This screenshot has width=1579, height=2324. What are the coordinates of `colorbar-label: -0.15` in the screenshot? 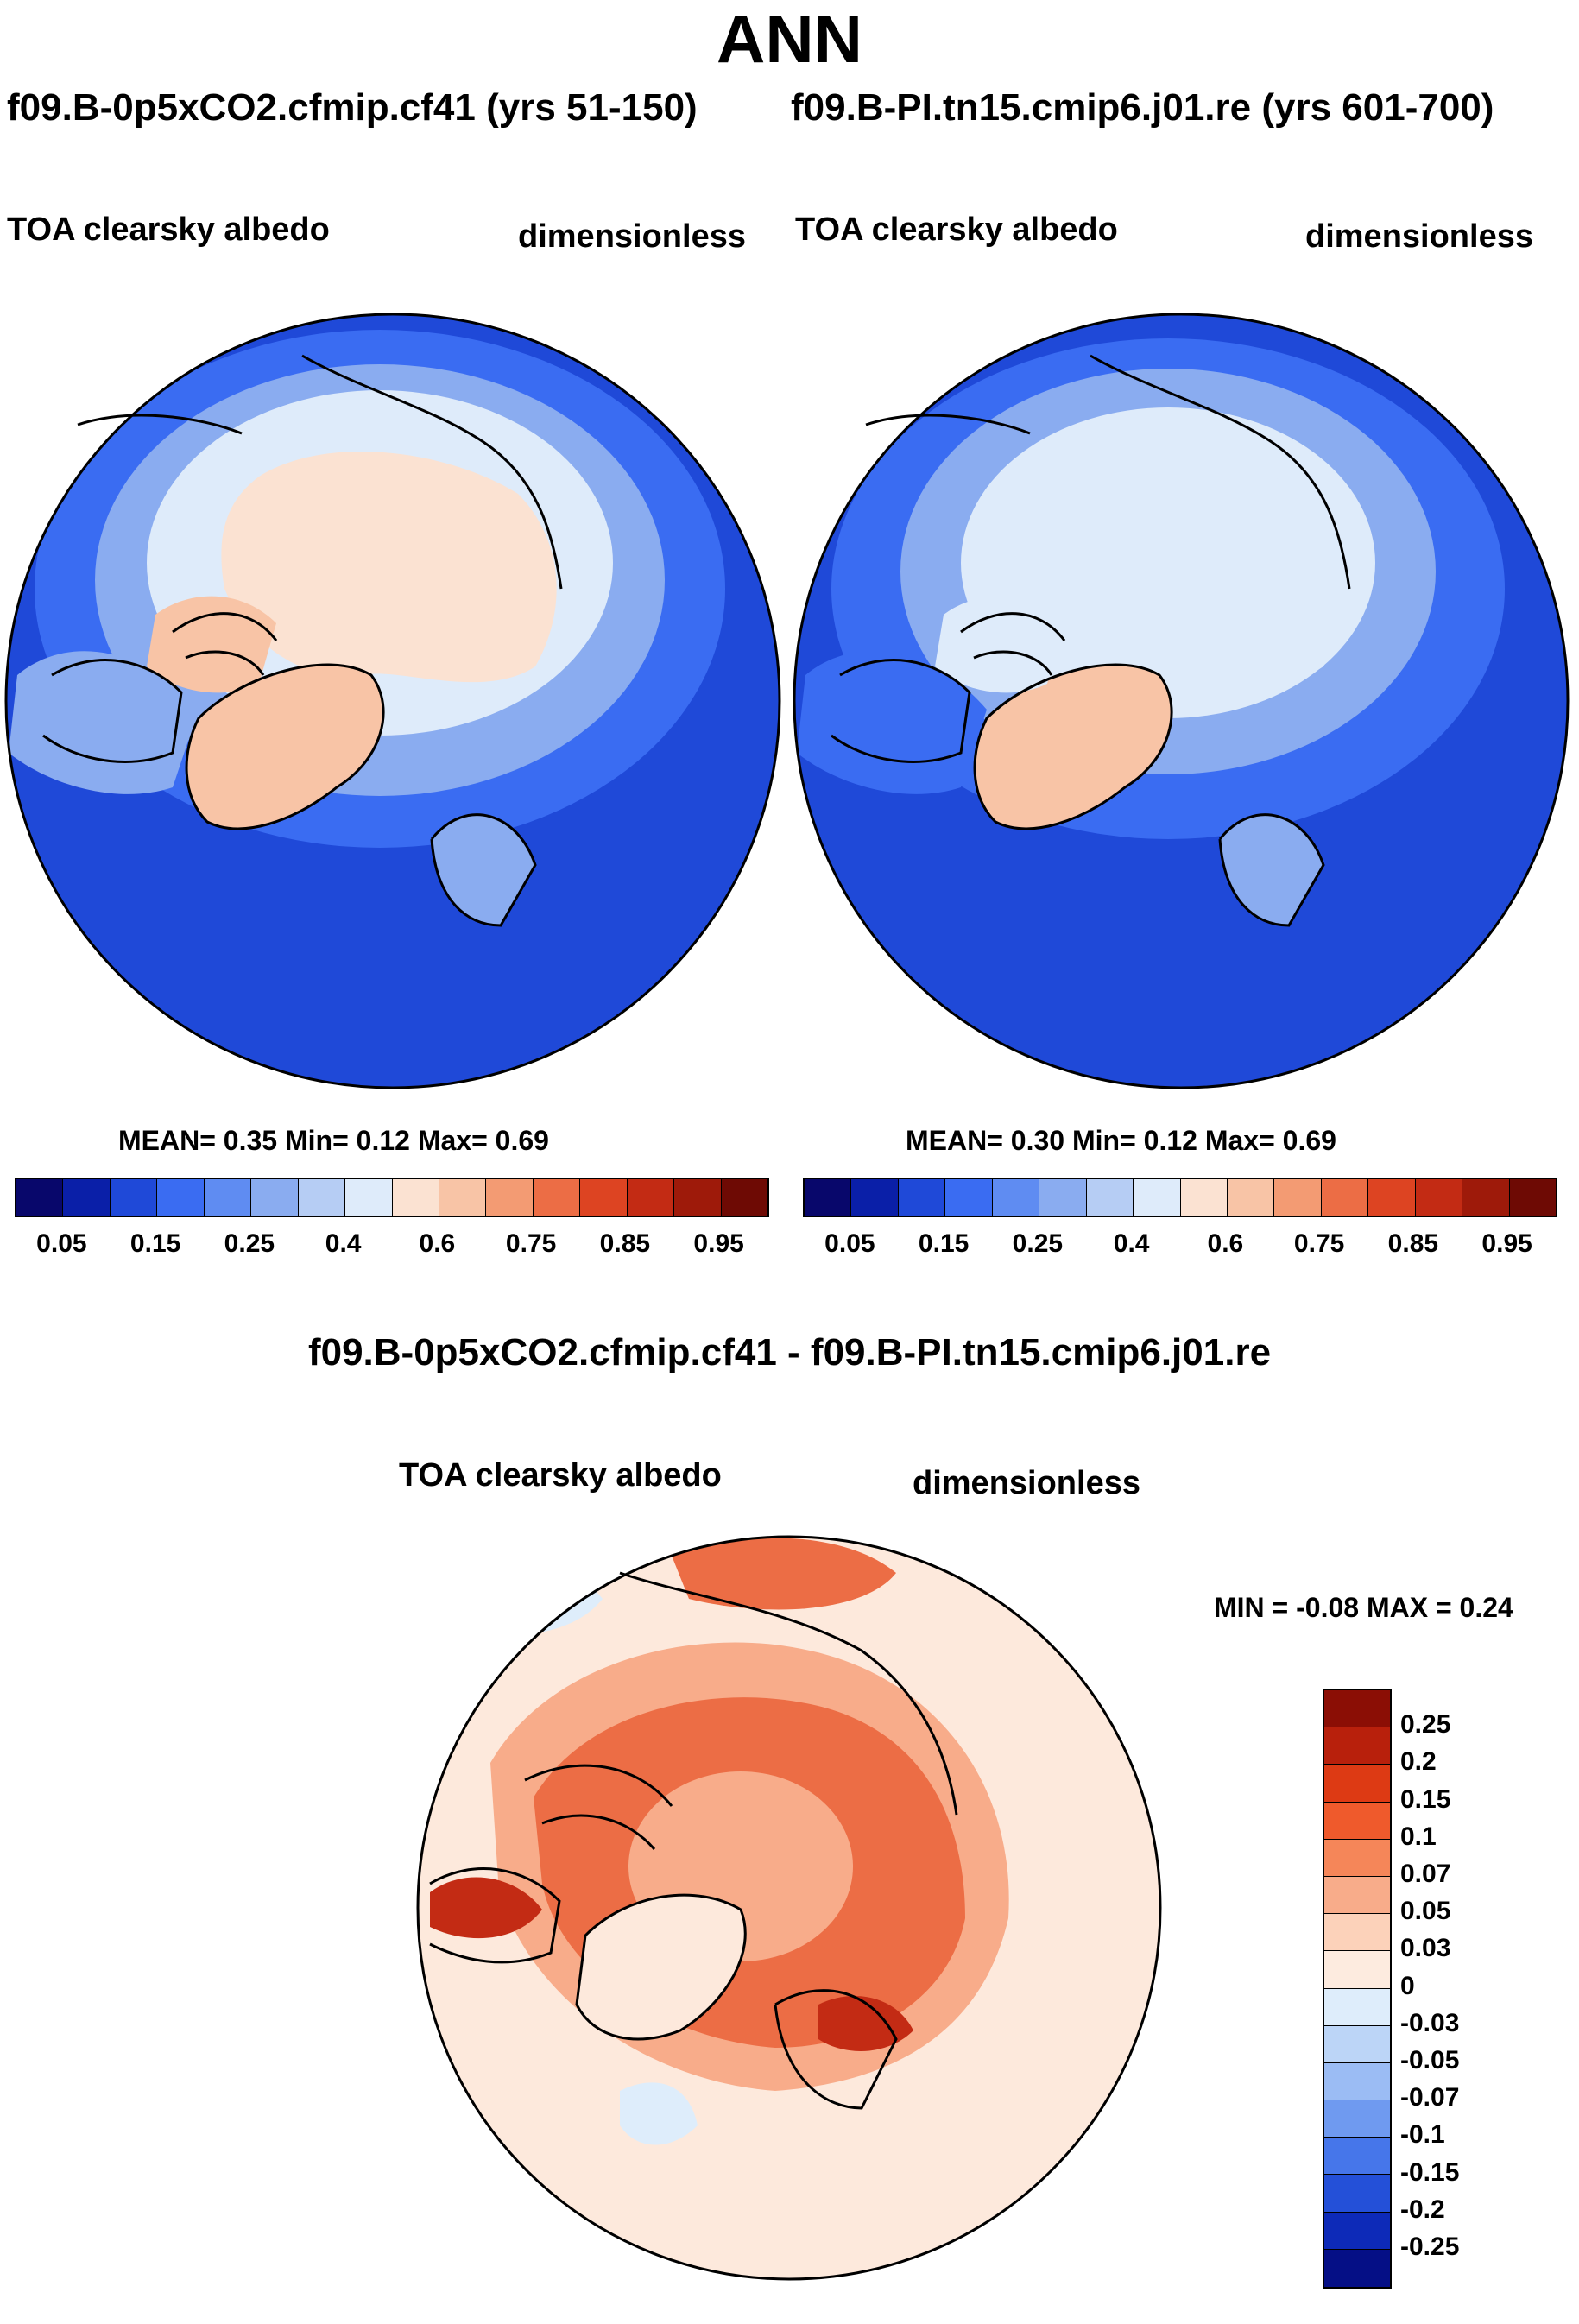 It's located at (1430, 2172).